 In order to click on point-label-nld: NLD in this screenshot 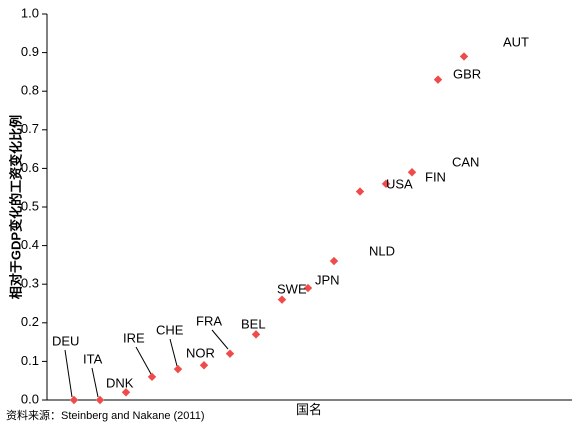, I will do `click(382, 250)`.